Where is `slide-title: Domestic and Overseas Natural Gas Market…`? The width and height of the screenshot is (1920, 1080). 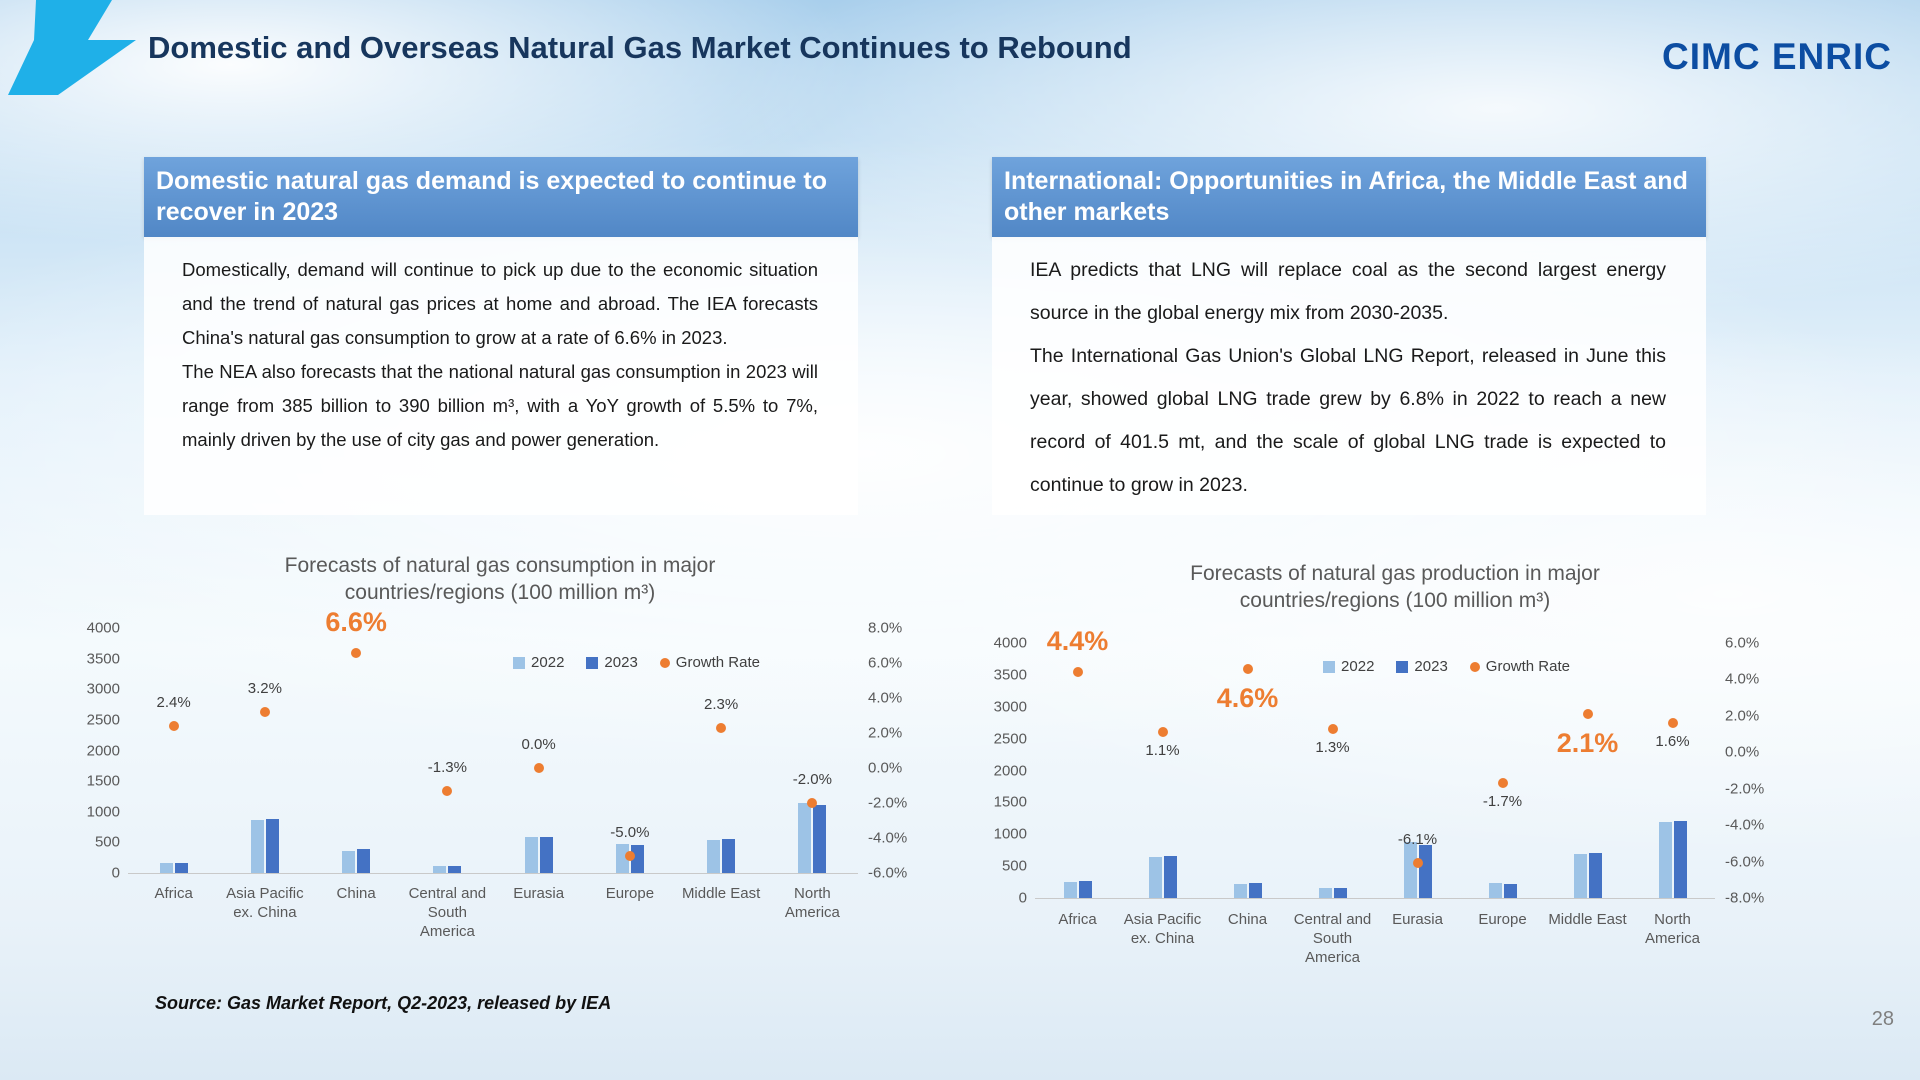
slide-title: Domestic and Overseas Natural Gas Market… is located at coordinates (640, 47).